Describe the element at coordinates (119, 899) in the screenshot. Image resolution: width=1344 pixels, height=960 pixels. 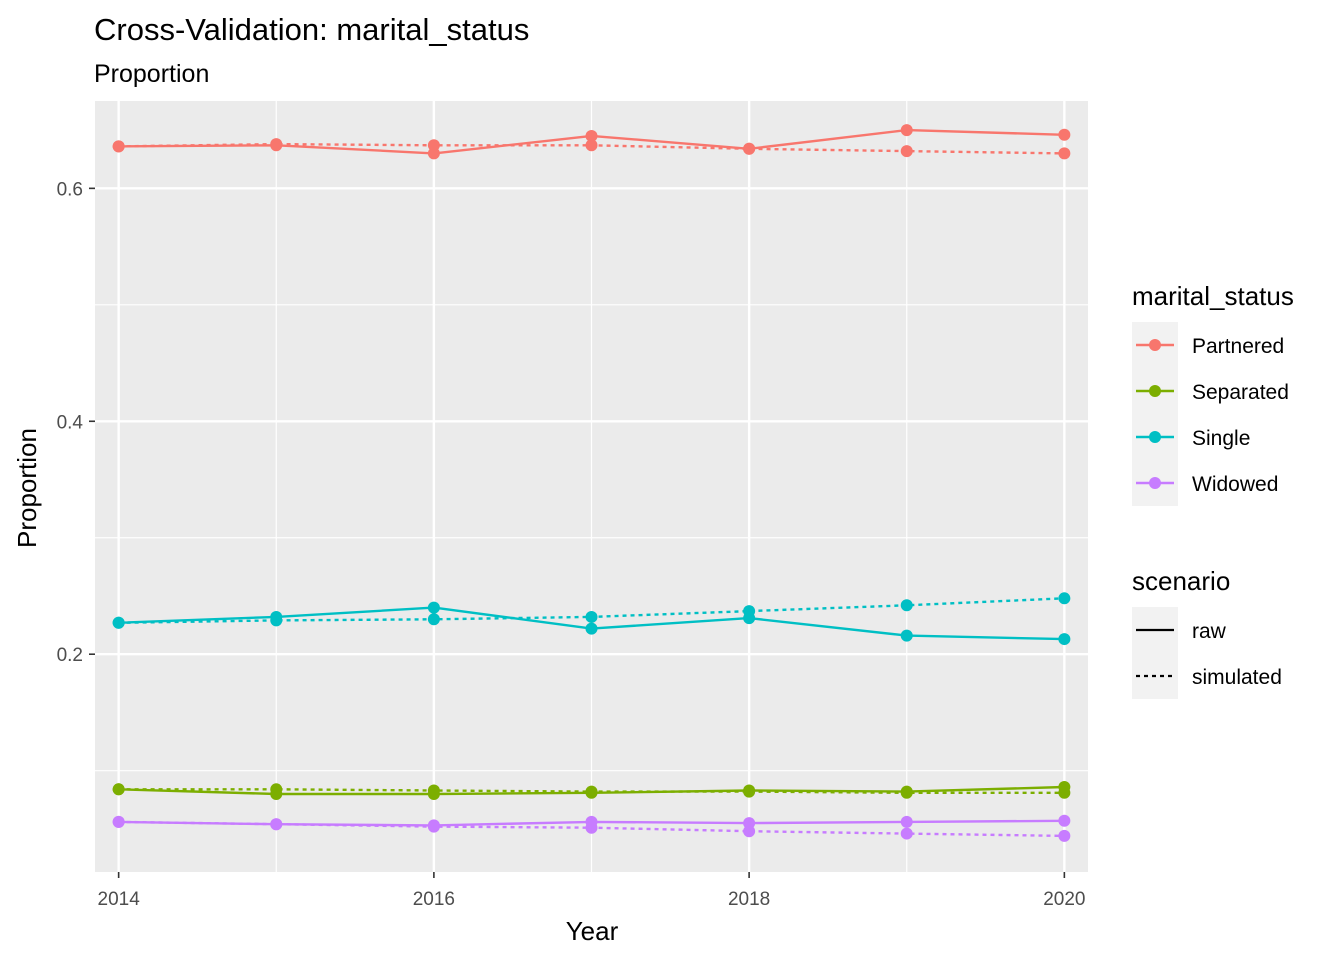
I see `x-tick-label: 2014` at that location.